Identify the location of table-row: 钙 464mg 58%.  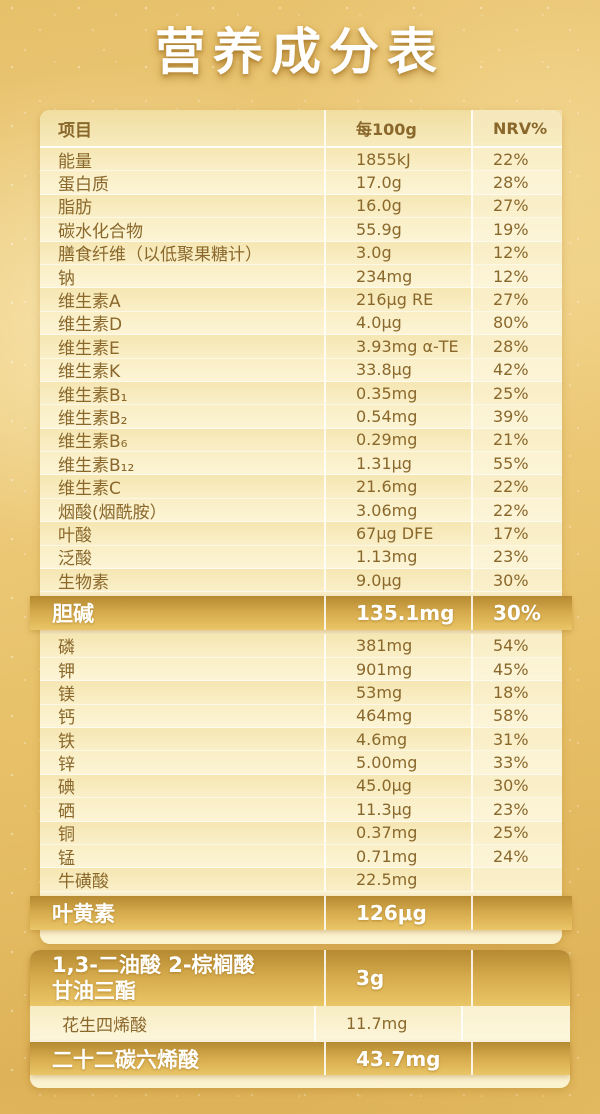
(301, 716).